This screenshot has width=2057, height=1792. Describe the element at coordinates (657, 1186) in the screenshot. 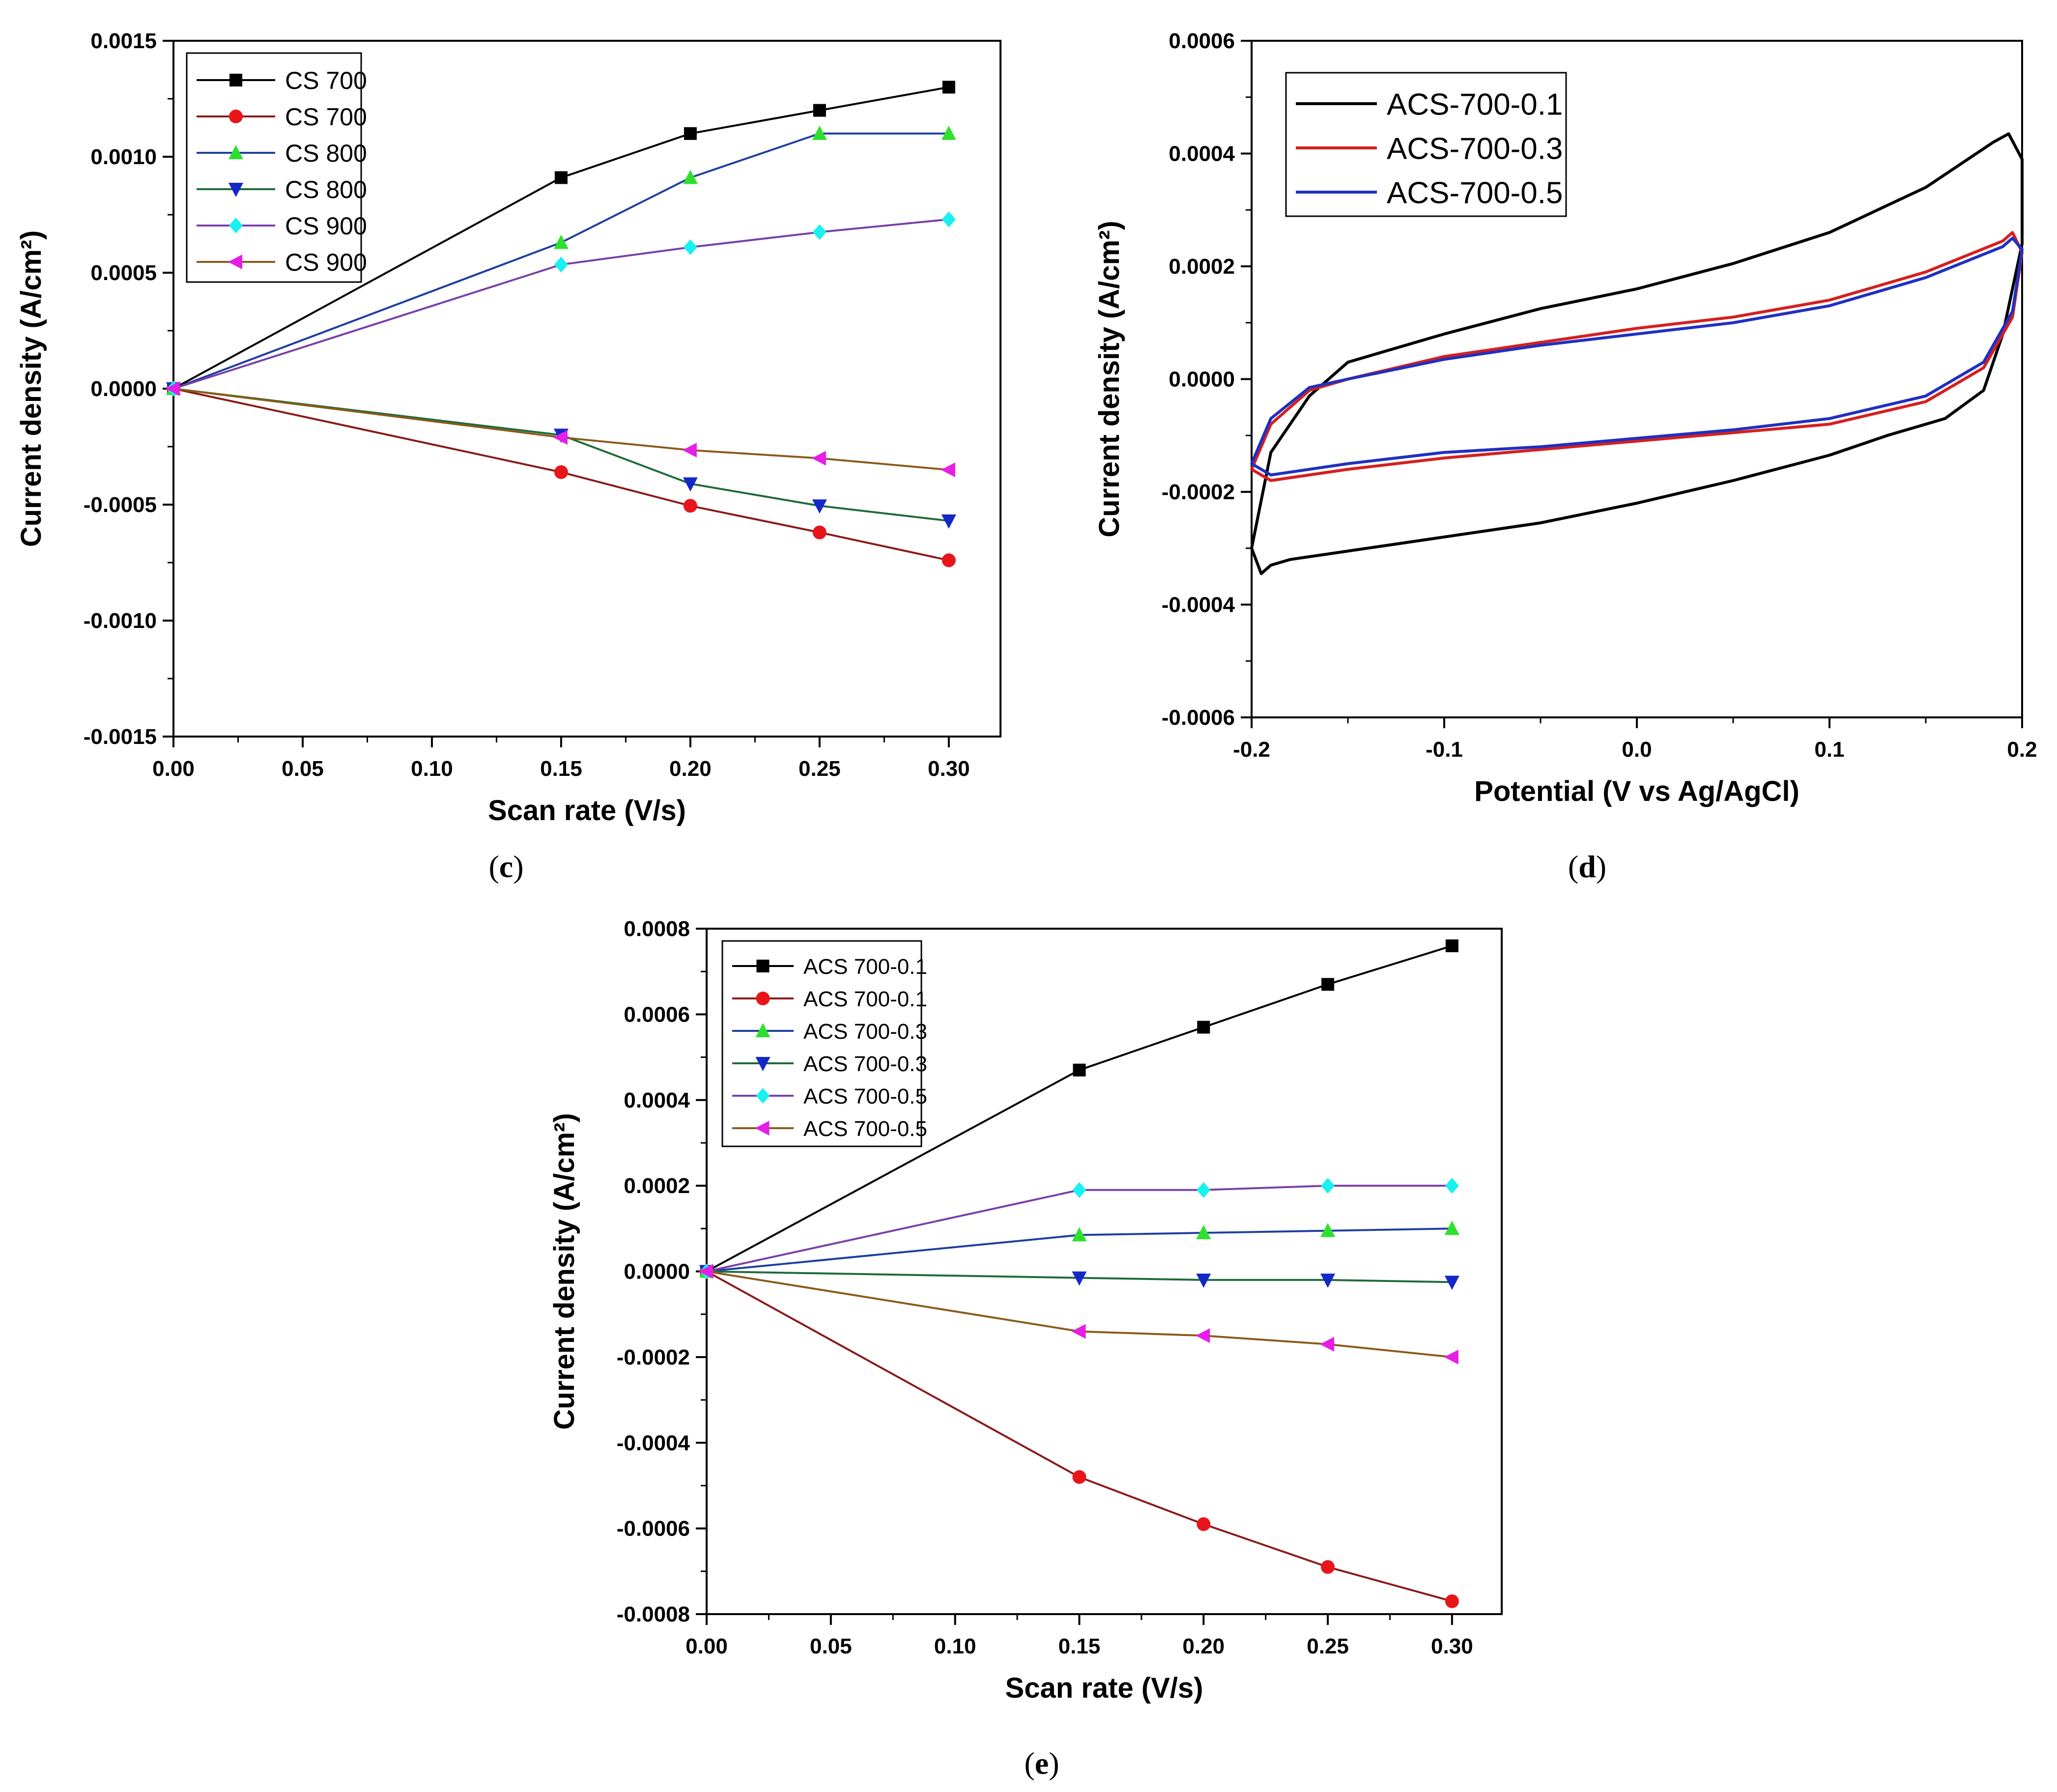

I see `y-tick-label: 0.0002` at that location.